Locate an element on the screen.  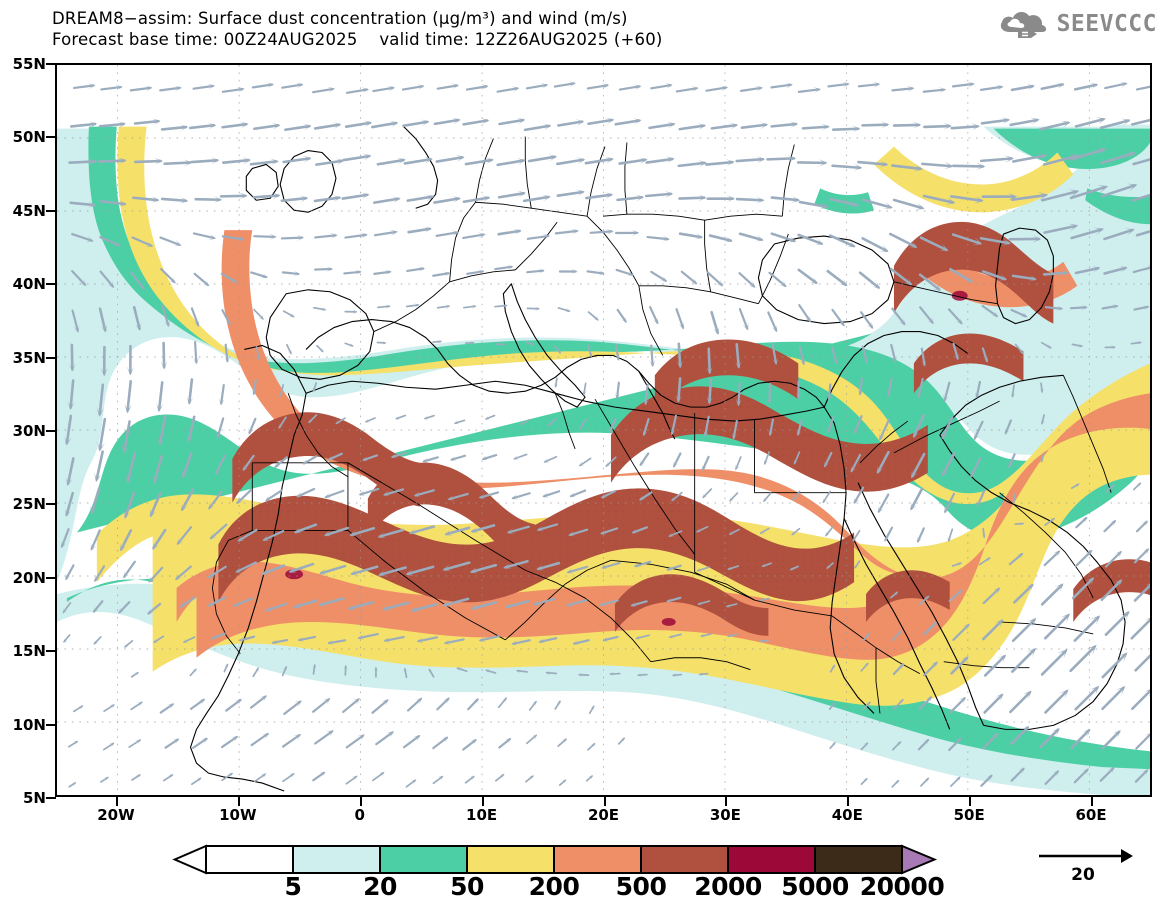
y-axis-tick-mark is located at coordinates (51, 504).